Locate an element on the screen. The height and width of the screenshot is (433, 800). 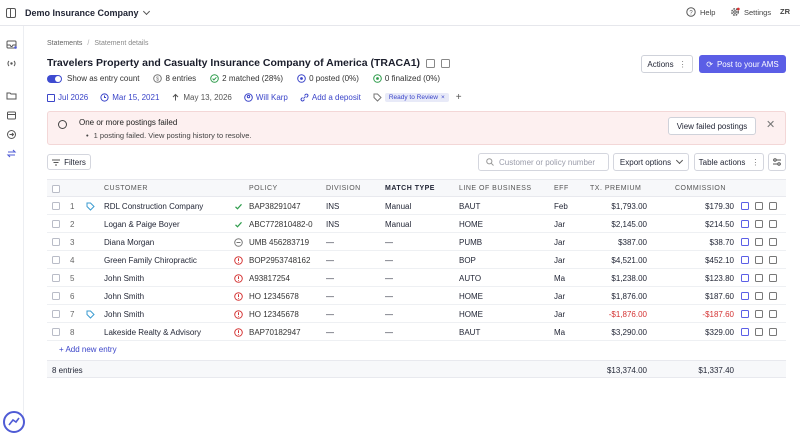
header-policy: POLICY is located at coordinates (263, 188).